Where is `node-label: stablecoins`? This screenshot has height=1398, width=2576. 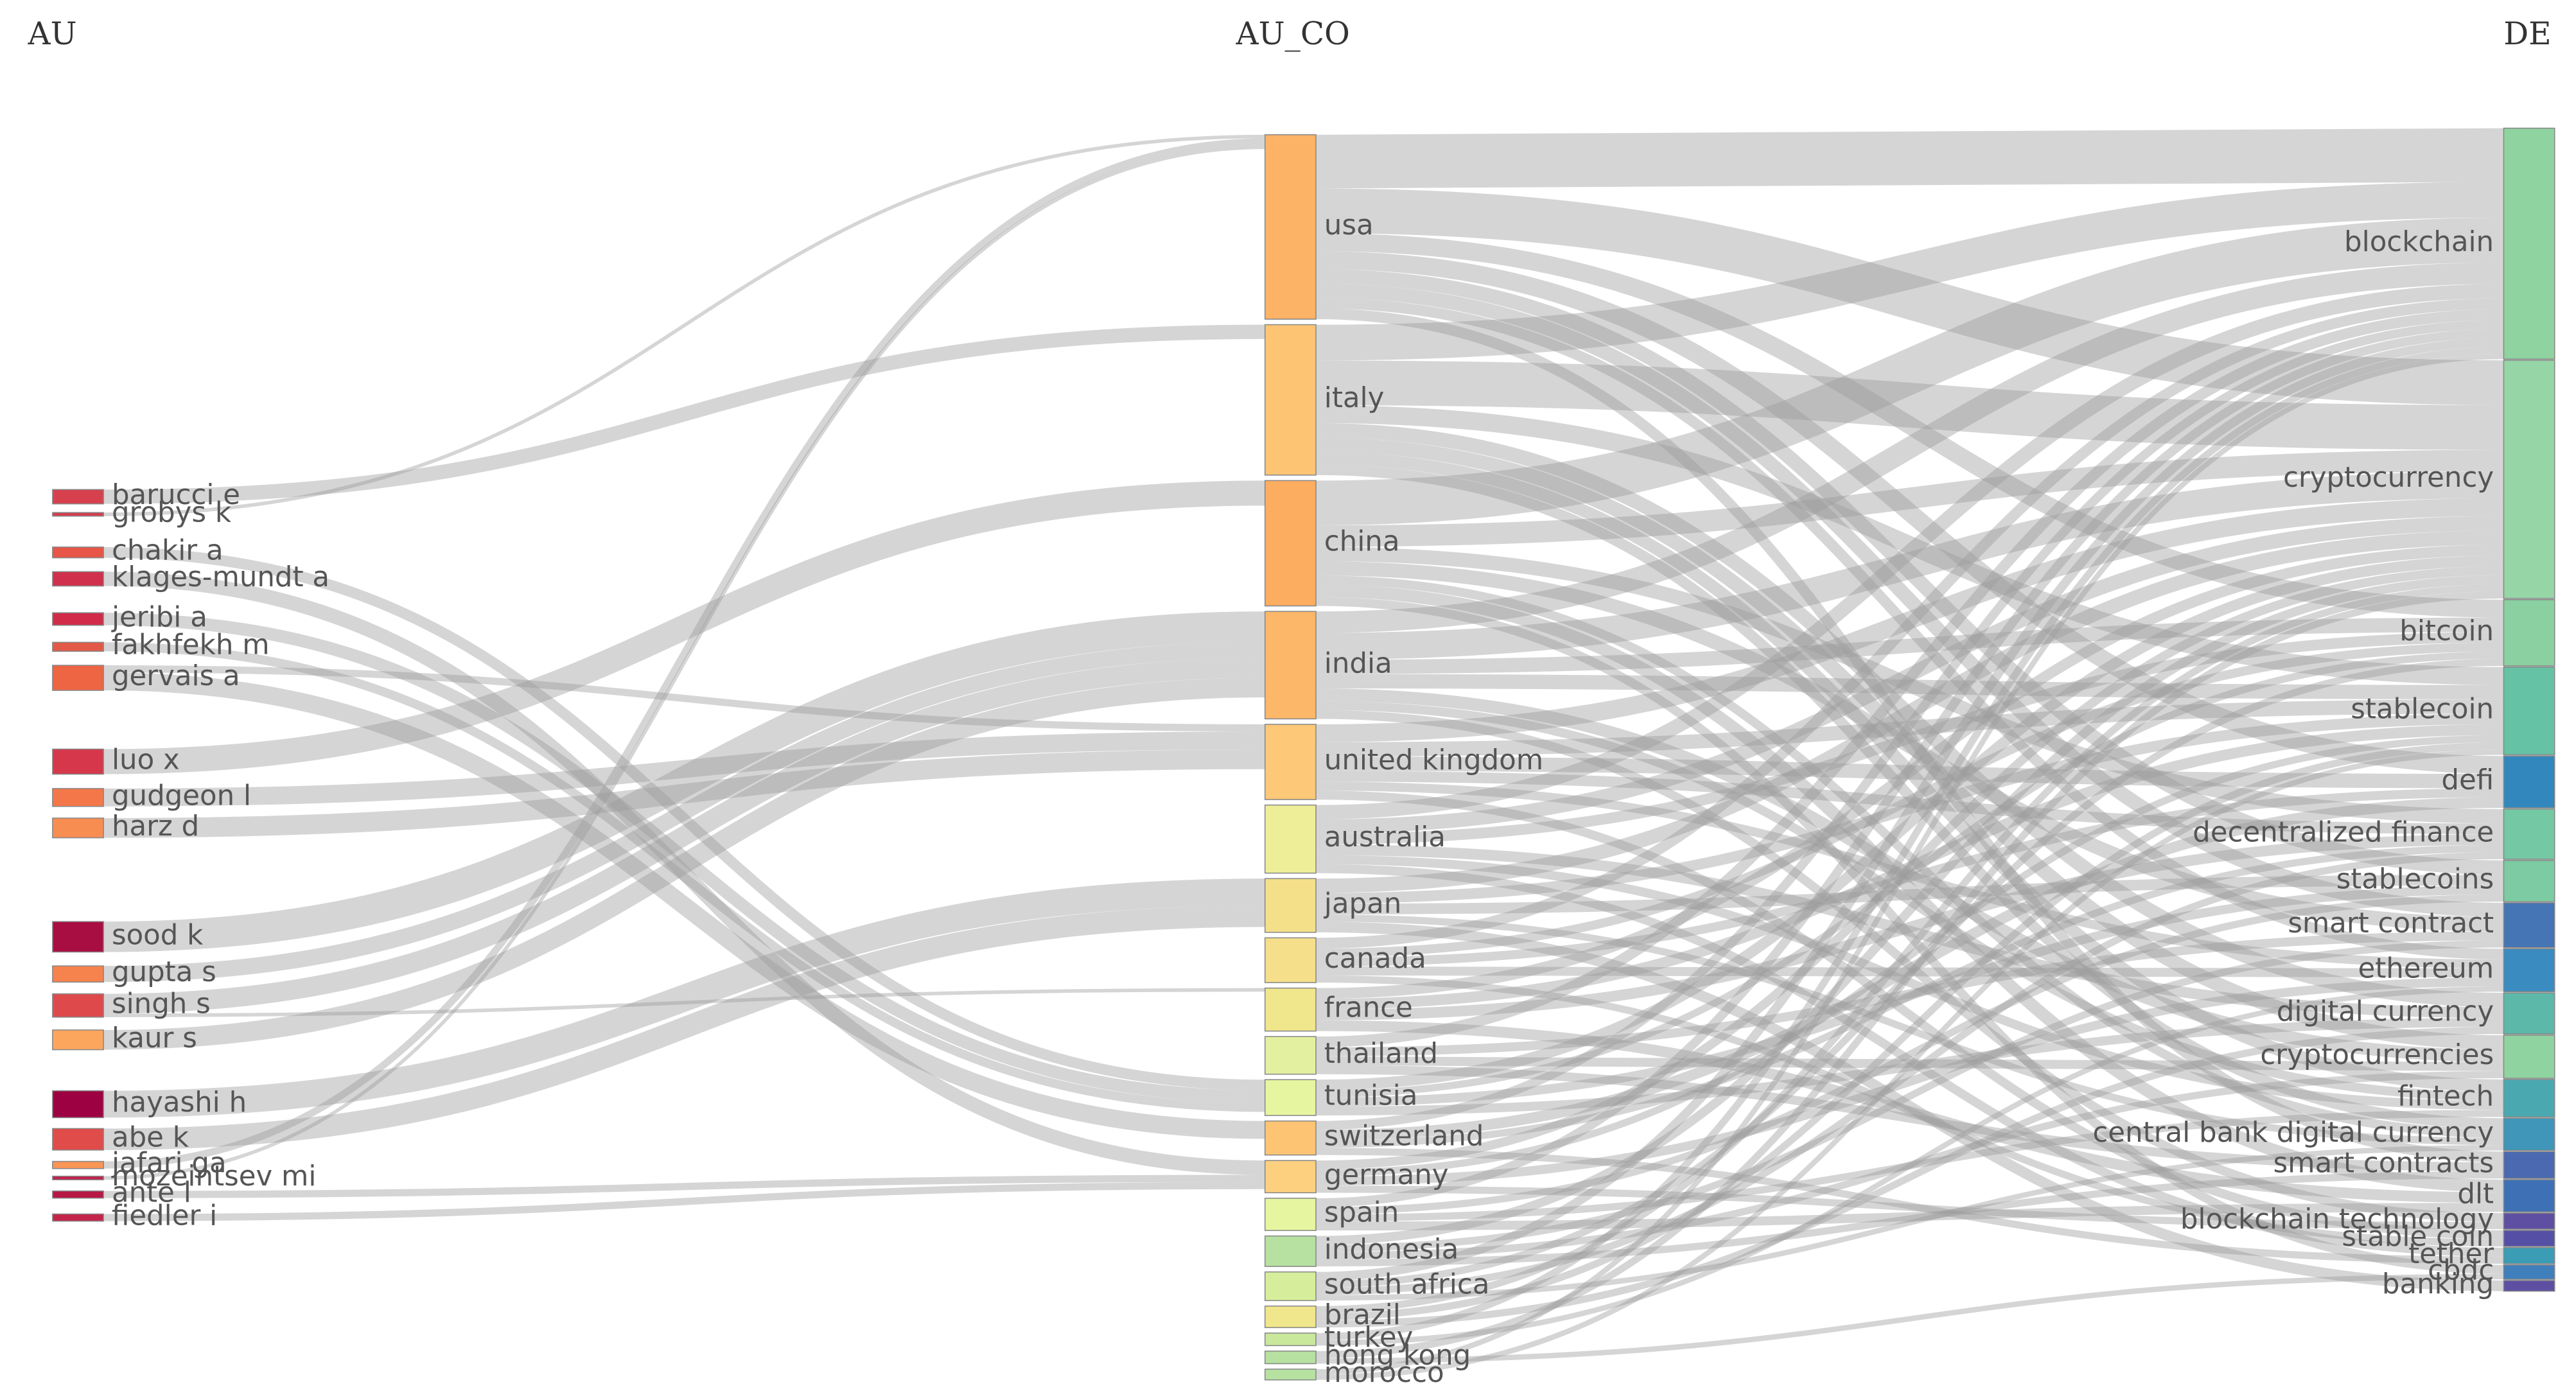
node-label: stablecoins is located at coordinates (2415, 879).